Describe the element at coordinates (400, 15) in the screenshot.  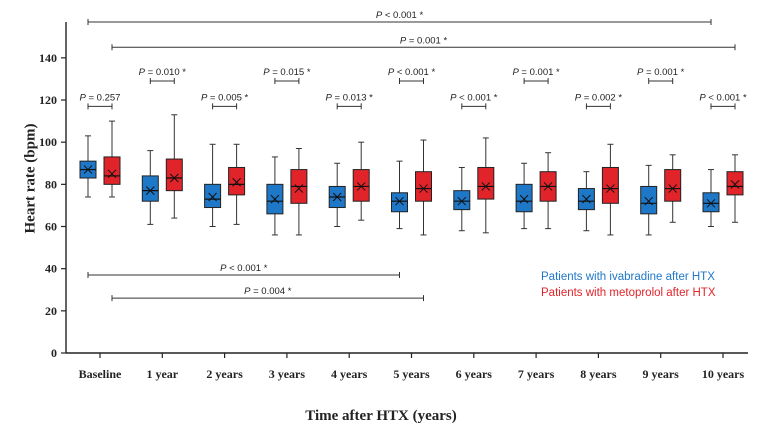
I see `top-bracket-label: P < 0.001 *` at that location.